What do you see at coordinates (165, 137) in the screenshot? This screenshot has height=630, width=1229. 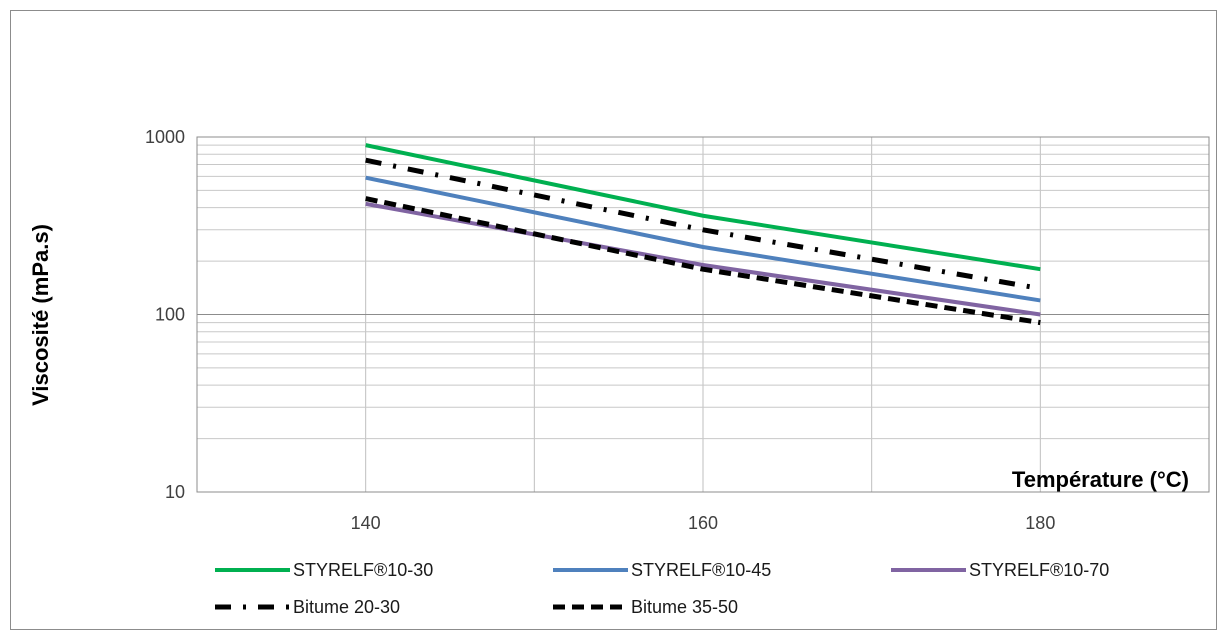 I see `y-tick-label: 1000` at bounding box center [165, 137].